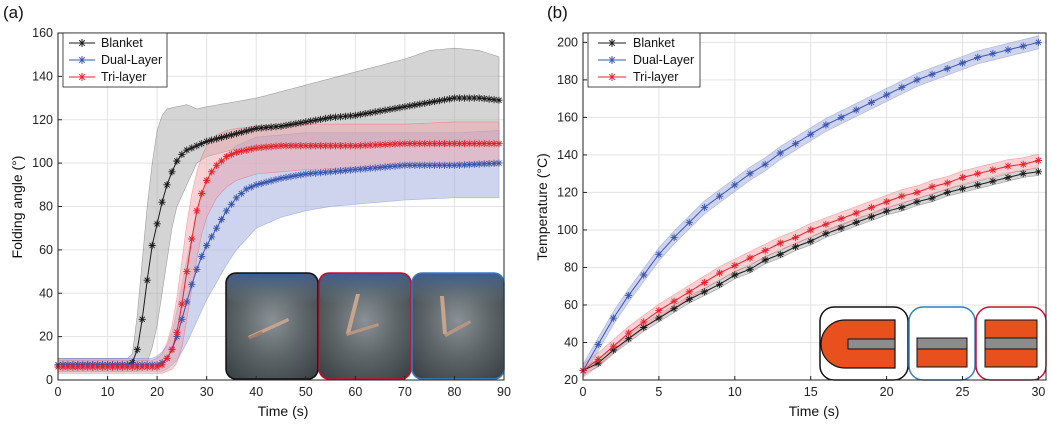 The height and width of the screenshot is (424, 1052). What do you see at coordinates (811, 392) in the screenshot?
I see `x-tick-label: 15` at bounding box center [811, 392].